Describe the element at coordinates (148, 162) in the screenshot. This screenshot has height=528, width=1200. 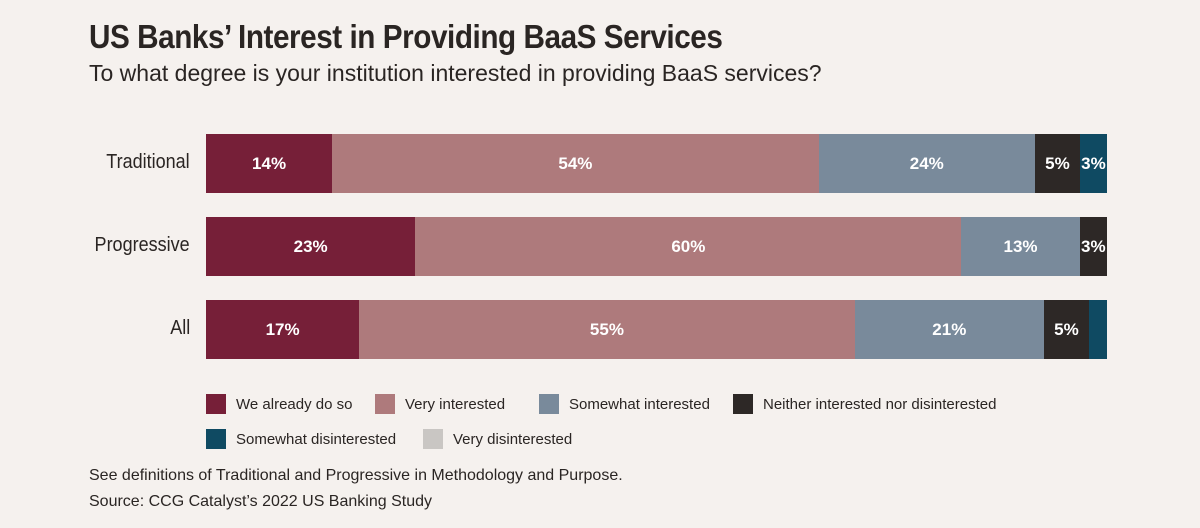
I see `category-label: Traditional` at that location.